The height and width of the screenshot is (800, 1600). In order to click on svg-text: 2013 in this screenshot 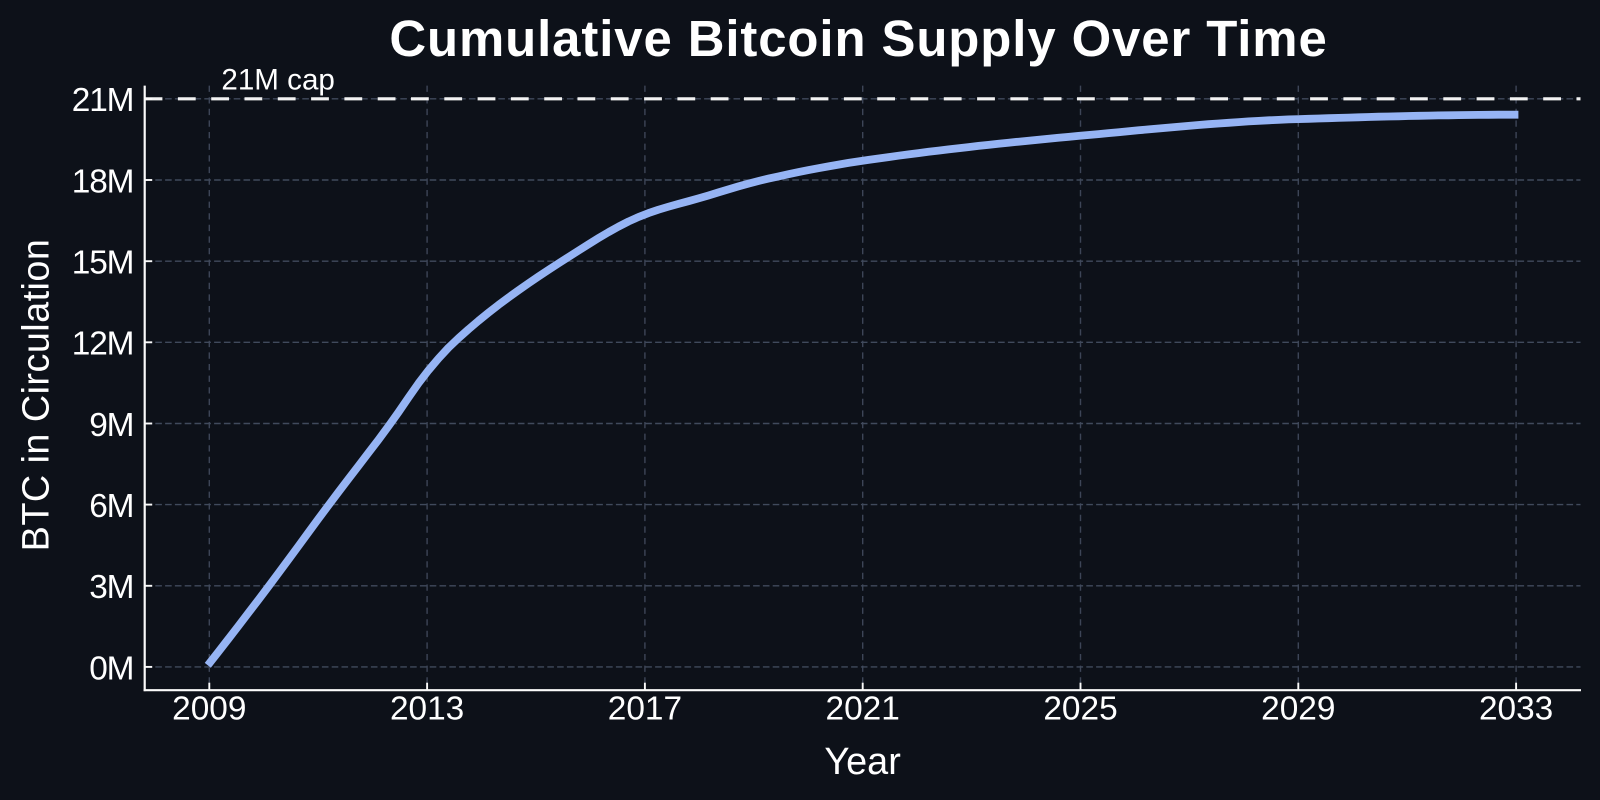, I will do `click(427, 709)`.